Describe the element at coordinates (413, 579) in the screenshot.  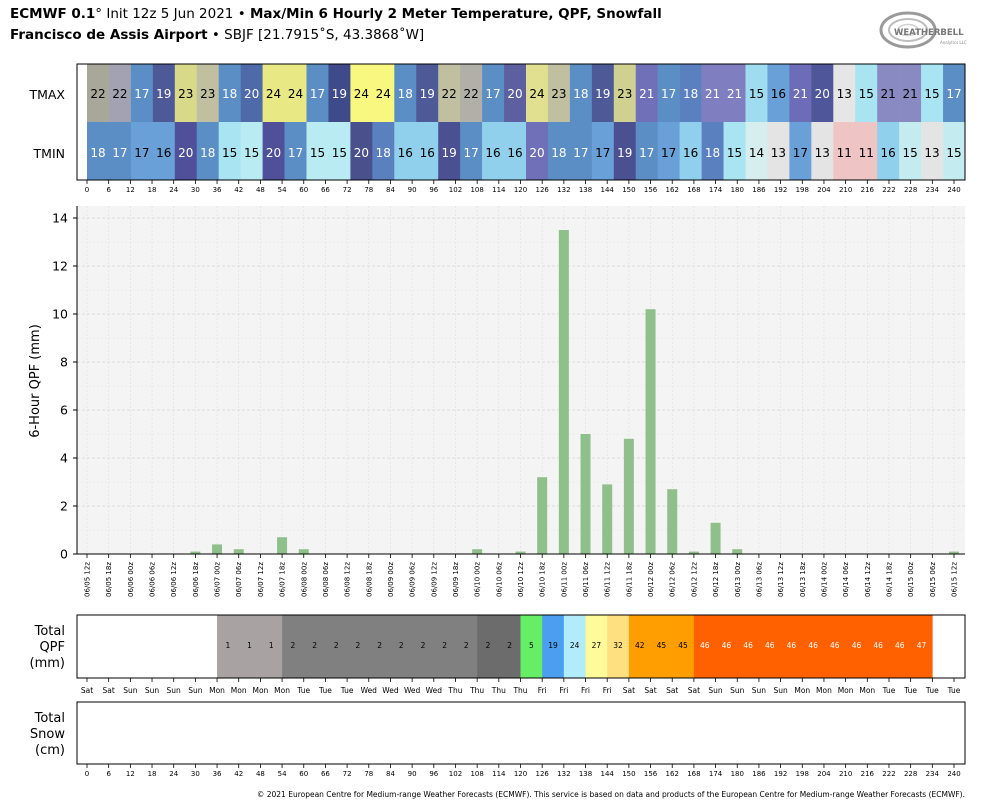
I see `x-tick-label: 06/09 06z` at that location.